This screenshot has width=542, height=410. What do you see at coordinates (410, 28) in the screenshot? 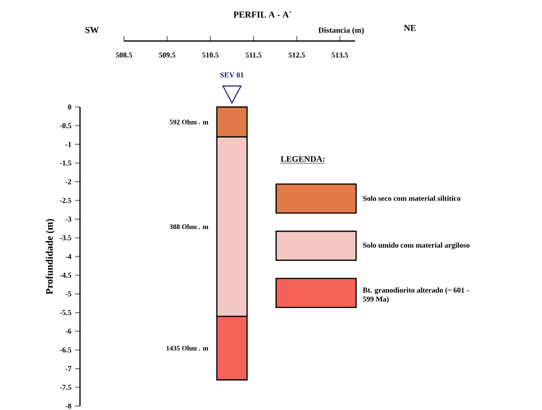
I see `text: NE` at bounding box center [410, 28].